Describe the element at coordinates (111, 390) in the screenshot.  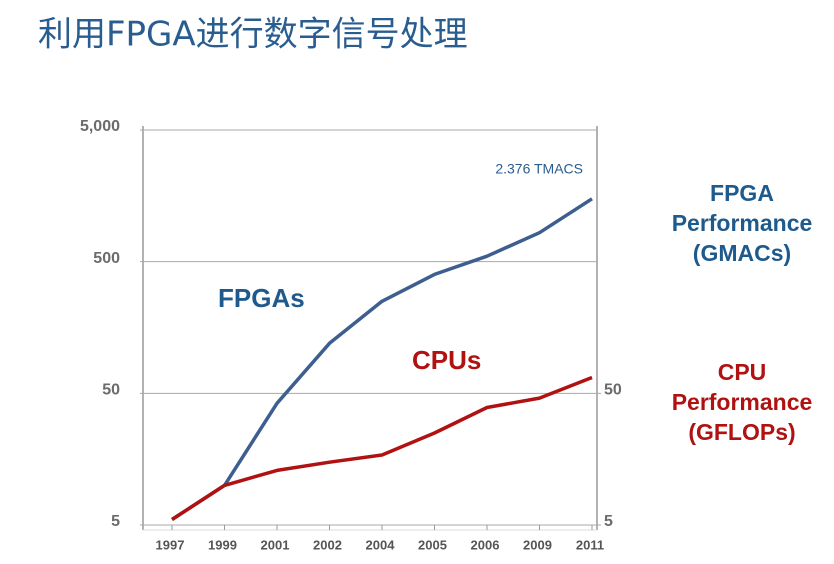
I see `y-tick-label: 50` at that location.